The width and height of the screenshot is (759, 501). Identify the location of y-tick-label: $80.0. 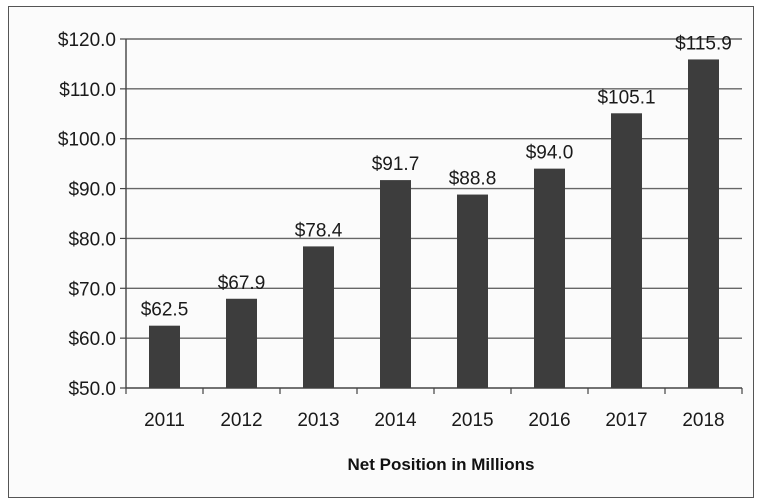
(92, 239).